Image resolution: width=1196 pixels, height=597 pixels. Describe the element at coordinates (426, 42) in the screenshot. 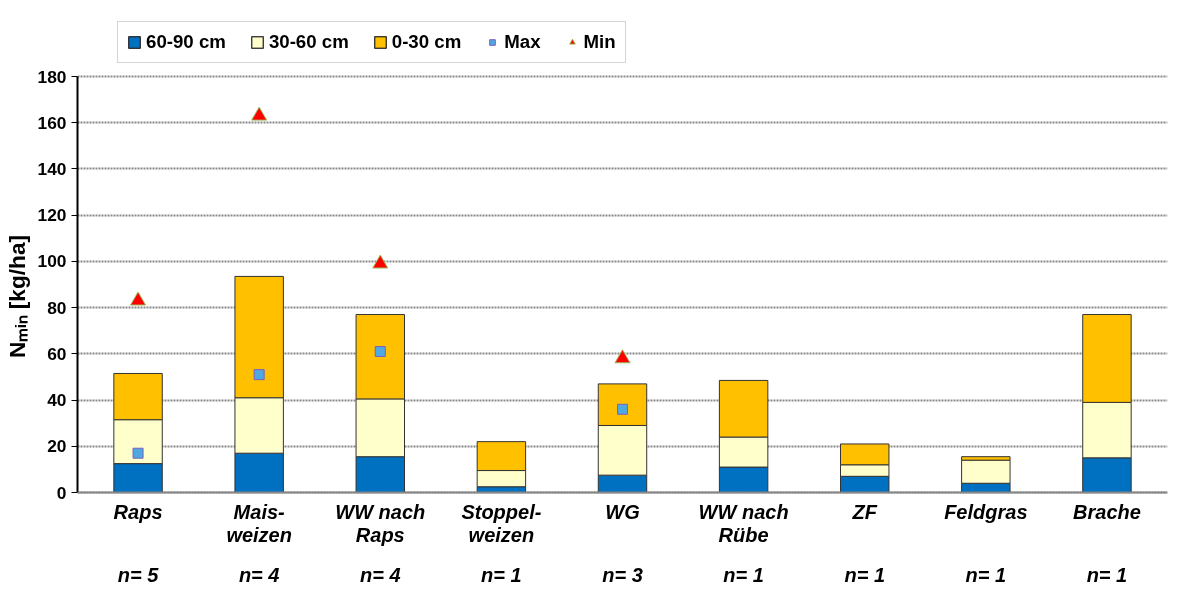

I see `legend-label: 0-30 cm` at that location.